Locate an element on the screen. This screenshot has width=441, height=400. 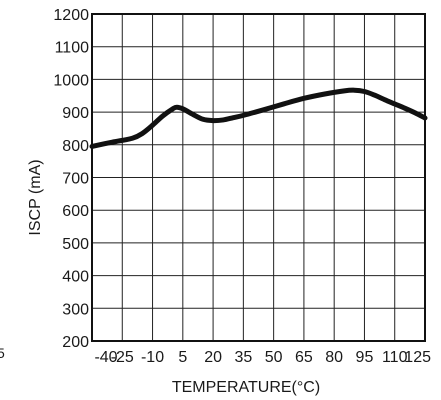
y-tick-label: 1000 is located at coordinates (71, 80).